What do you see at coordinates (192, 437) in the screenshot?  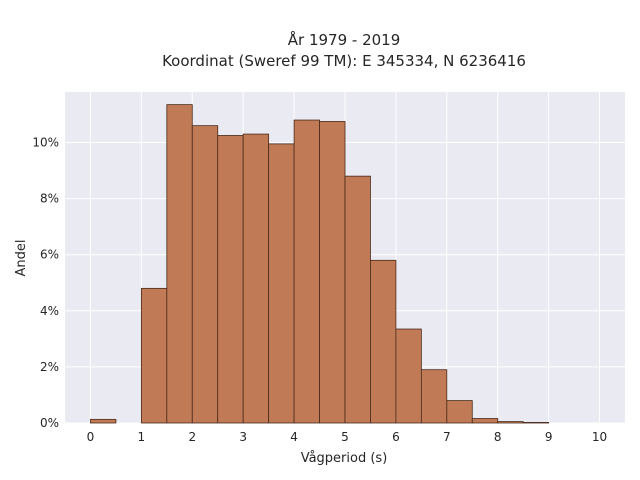 I see `x-tick-label: 2` at bounding box center [192, 437].